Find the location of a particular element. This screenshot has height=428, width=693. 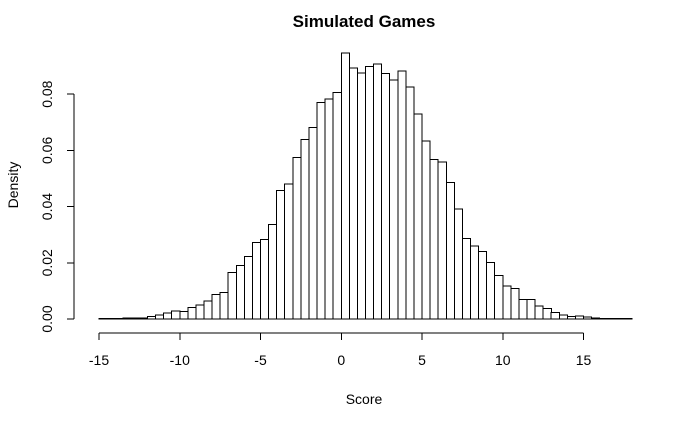

y-tick-label: 0.08 is located at coordinates (47, 93).